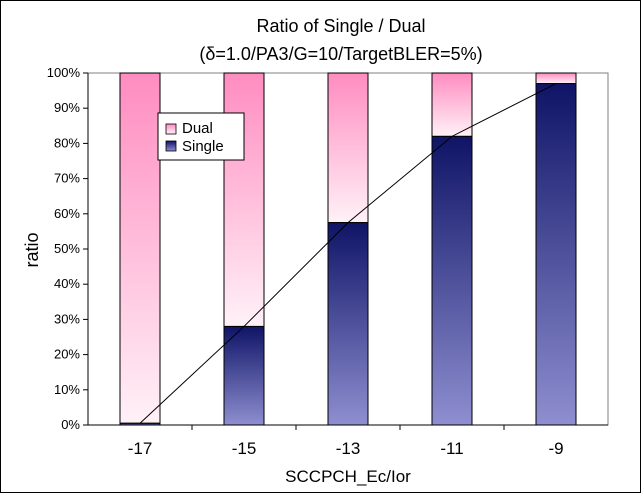  I want to click on y-tick-label: 60%, so click(67, 213).